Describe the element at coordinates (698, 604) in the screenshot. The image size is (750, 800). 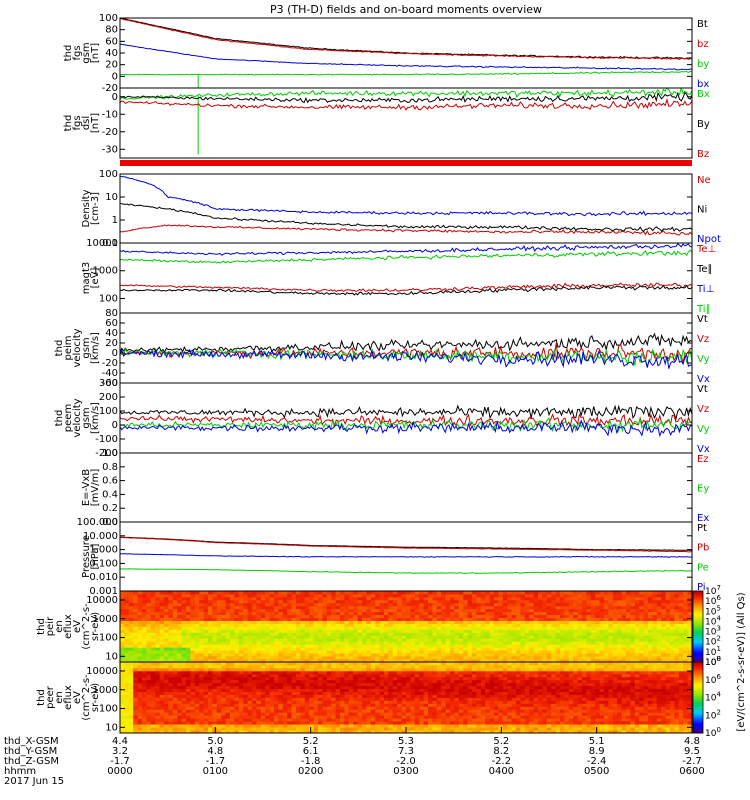
I see `colorbar-segment` at that location.